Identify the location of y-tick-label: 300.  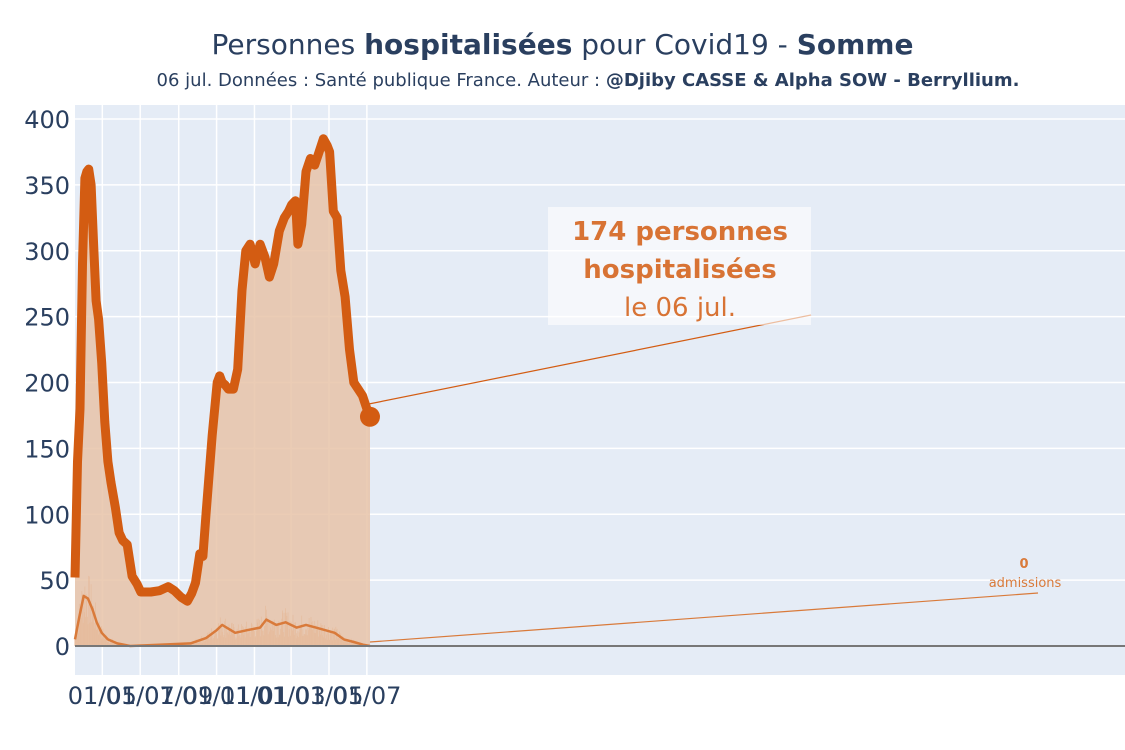
(47, 252).